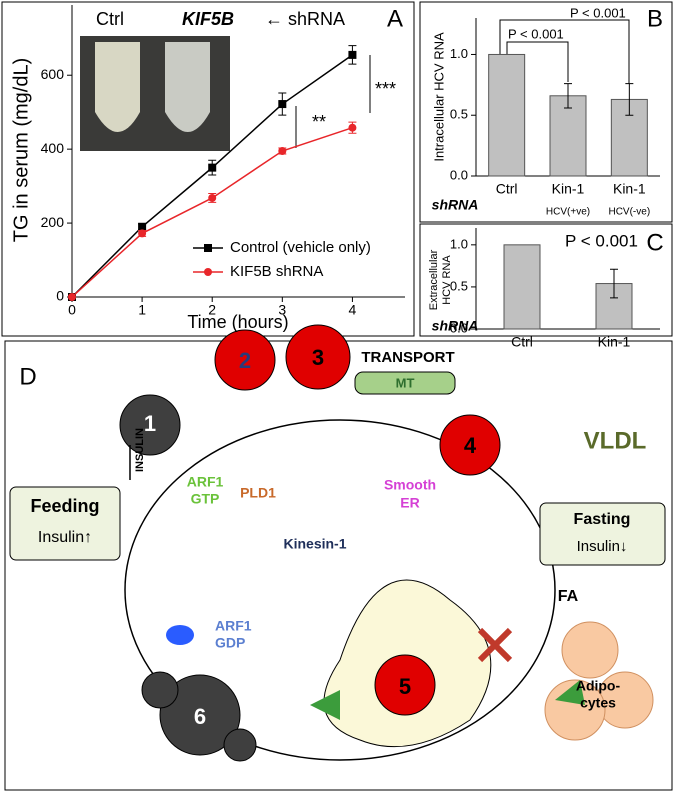  Describe the element at coordinates (110, 19) in the screenshot. I see `inset-label: Ctrl` at that location.